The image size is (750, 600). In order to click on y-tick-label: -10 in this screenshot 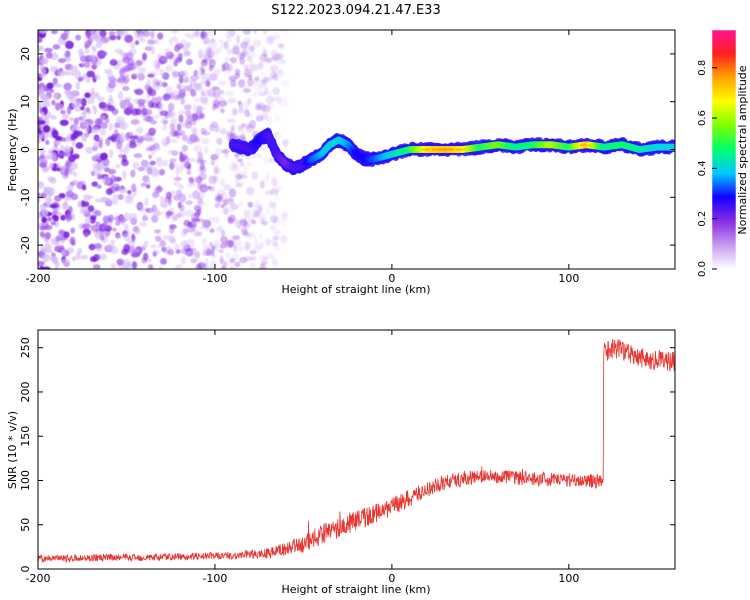, I will do `click(25, 197)`.